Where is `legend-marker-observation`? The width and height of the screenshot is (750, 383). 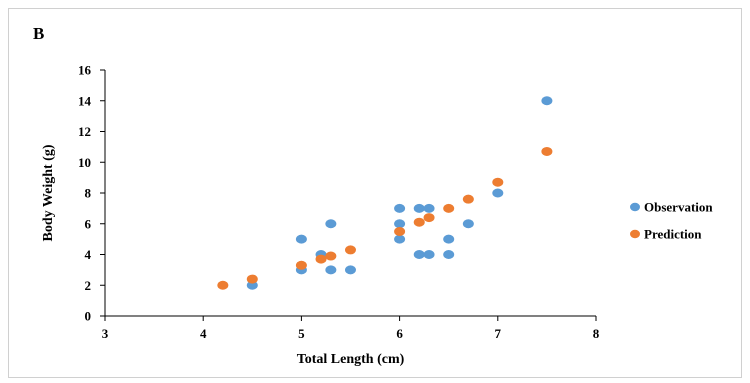 legend-marker-observation is located at coordinates (635, 207).